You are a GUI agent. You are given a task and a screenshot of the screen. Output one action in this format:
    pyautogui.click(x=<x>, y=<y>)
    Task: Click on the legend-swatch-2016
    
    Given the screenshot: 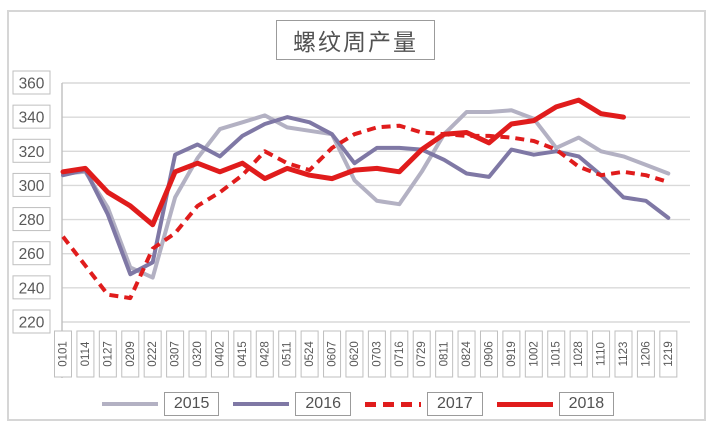 What is the action you would take?
    pyautogui.click(x=261, y=404)
    